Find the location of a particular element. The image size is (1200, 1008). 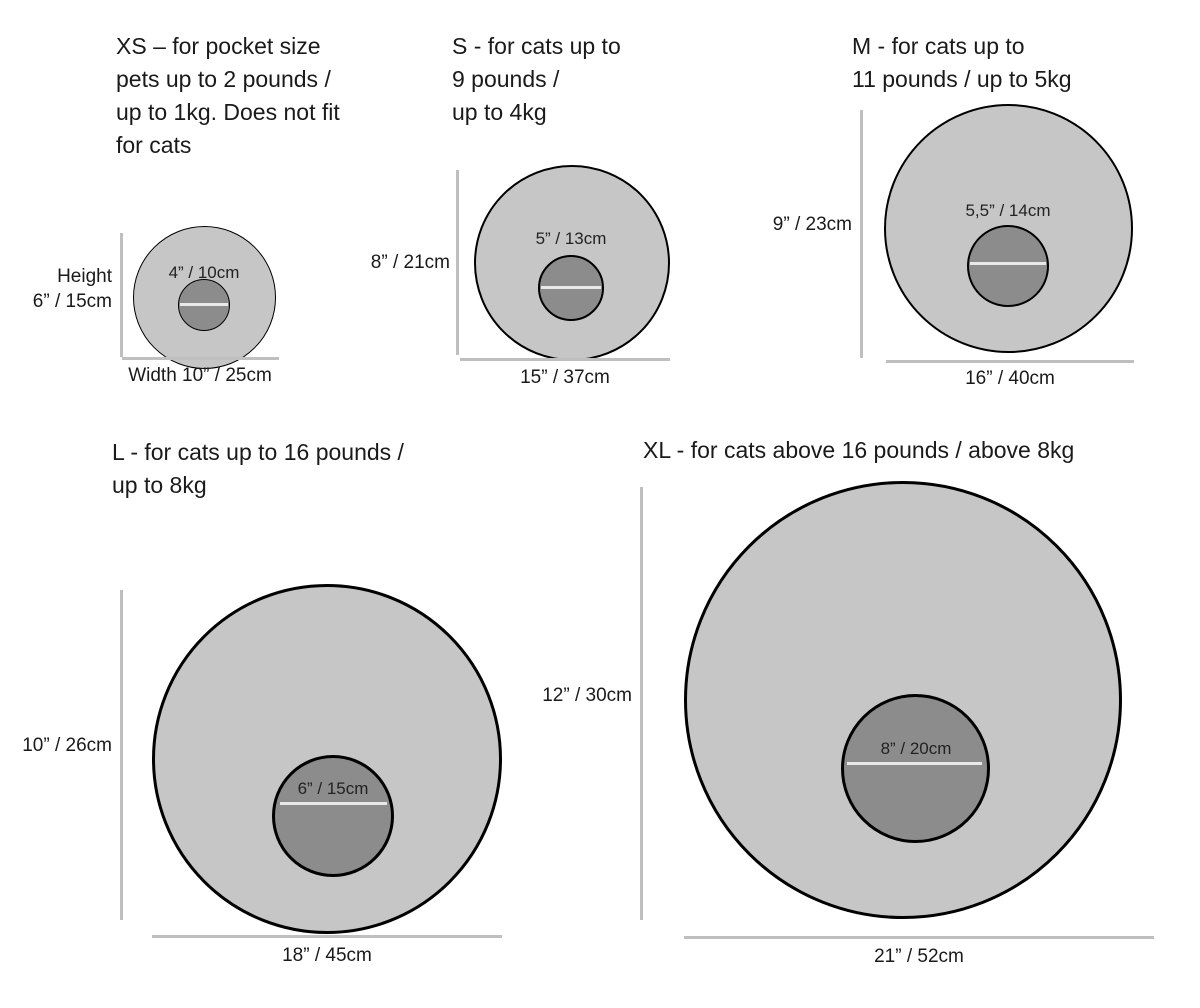

height-label-s: 8” / 21cm is located at coordinates (410, 262).